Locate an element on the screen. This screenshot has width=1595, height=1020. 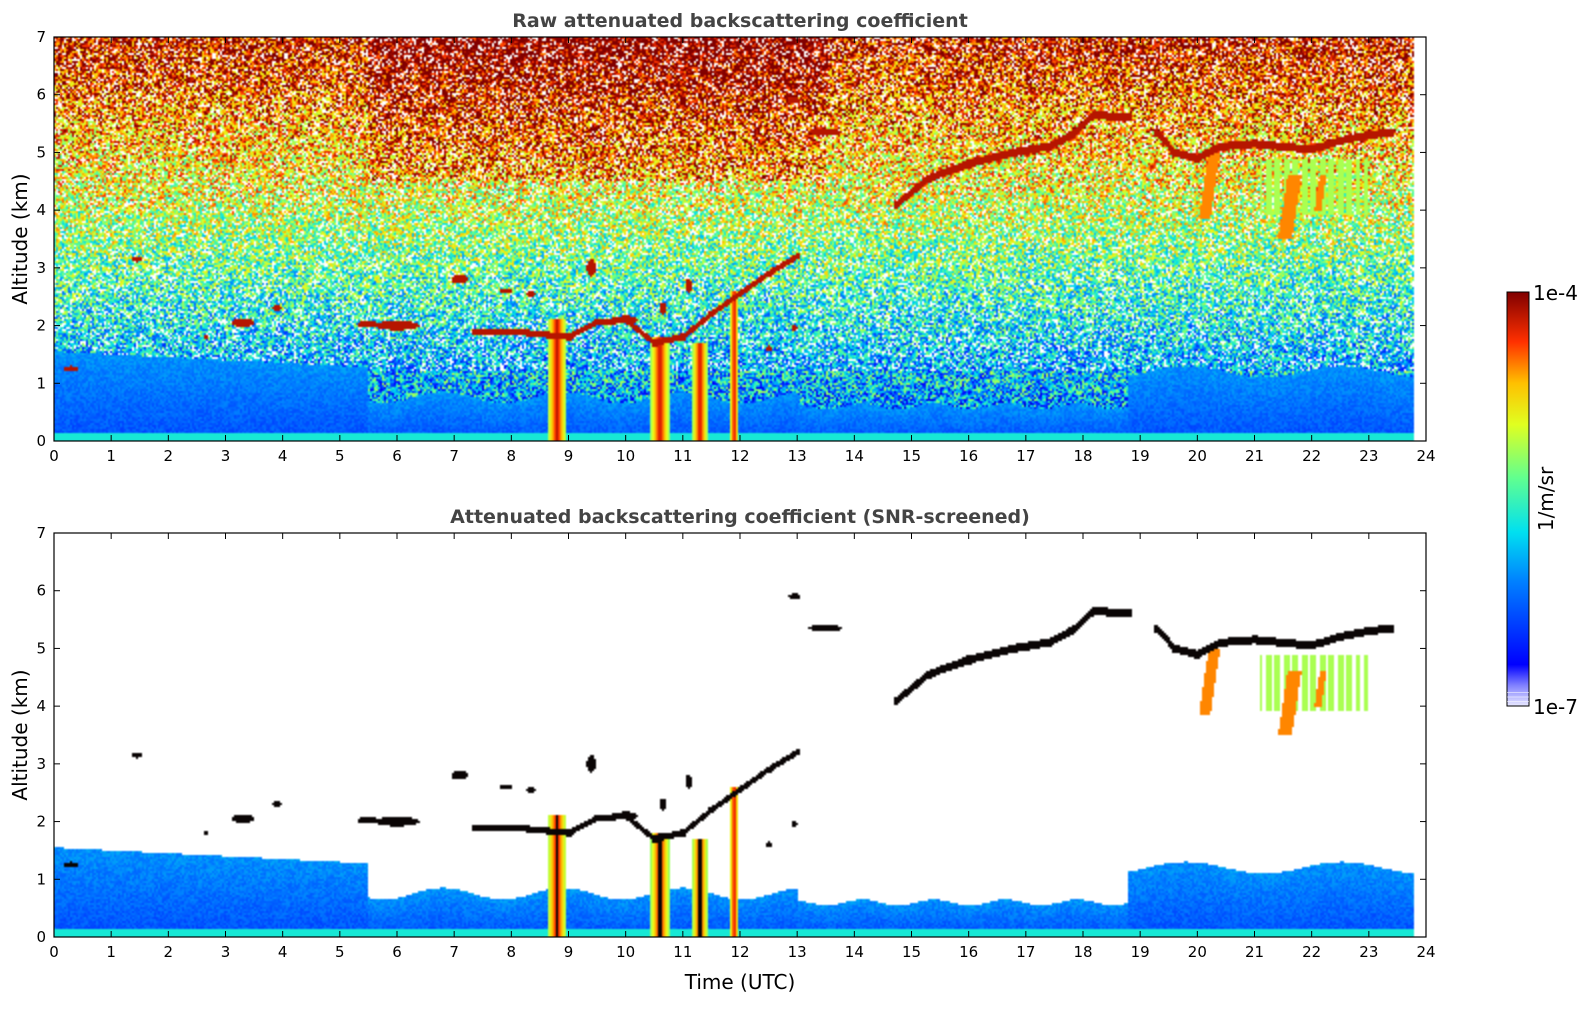
colorbar-max-label: 1e-4 is located at coordinates (1555, 293).